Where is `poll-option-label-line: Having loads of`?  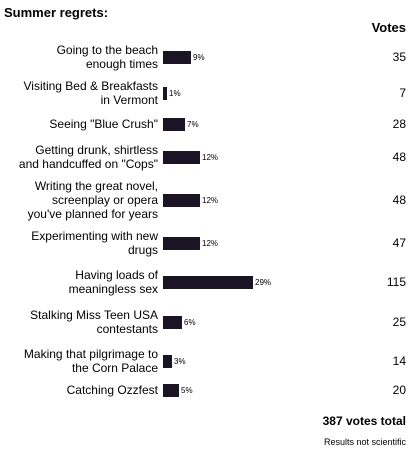
poll-option-label-line: Having loads of is located at coordinates (116, 275).